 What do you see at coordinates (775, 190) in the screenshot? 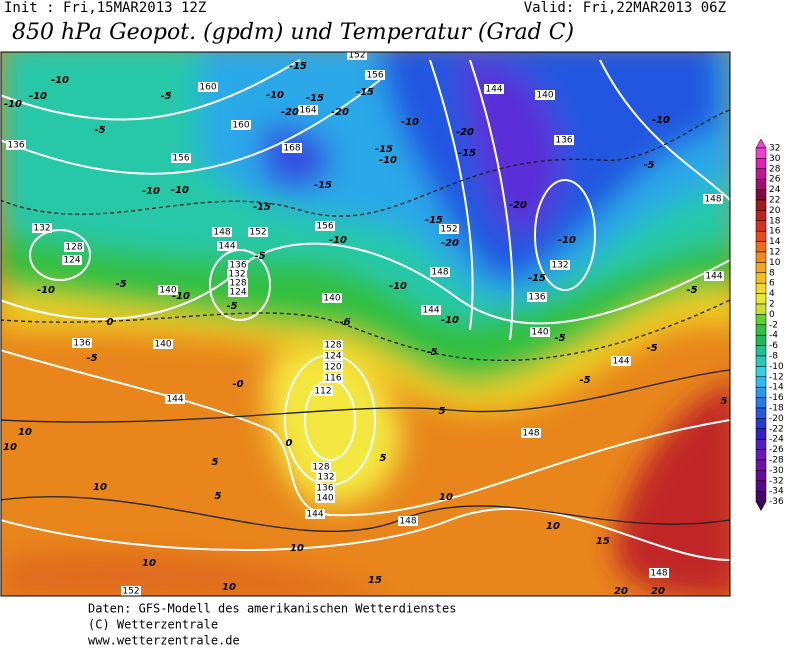
I see `colorbar-label: 24` at bounding box center [775, 190].